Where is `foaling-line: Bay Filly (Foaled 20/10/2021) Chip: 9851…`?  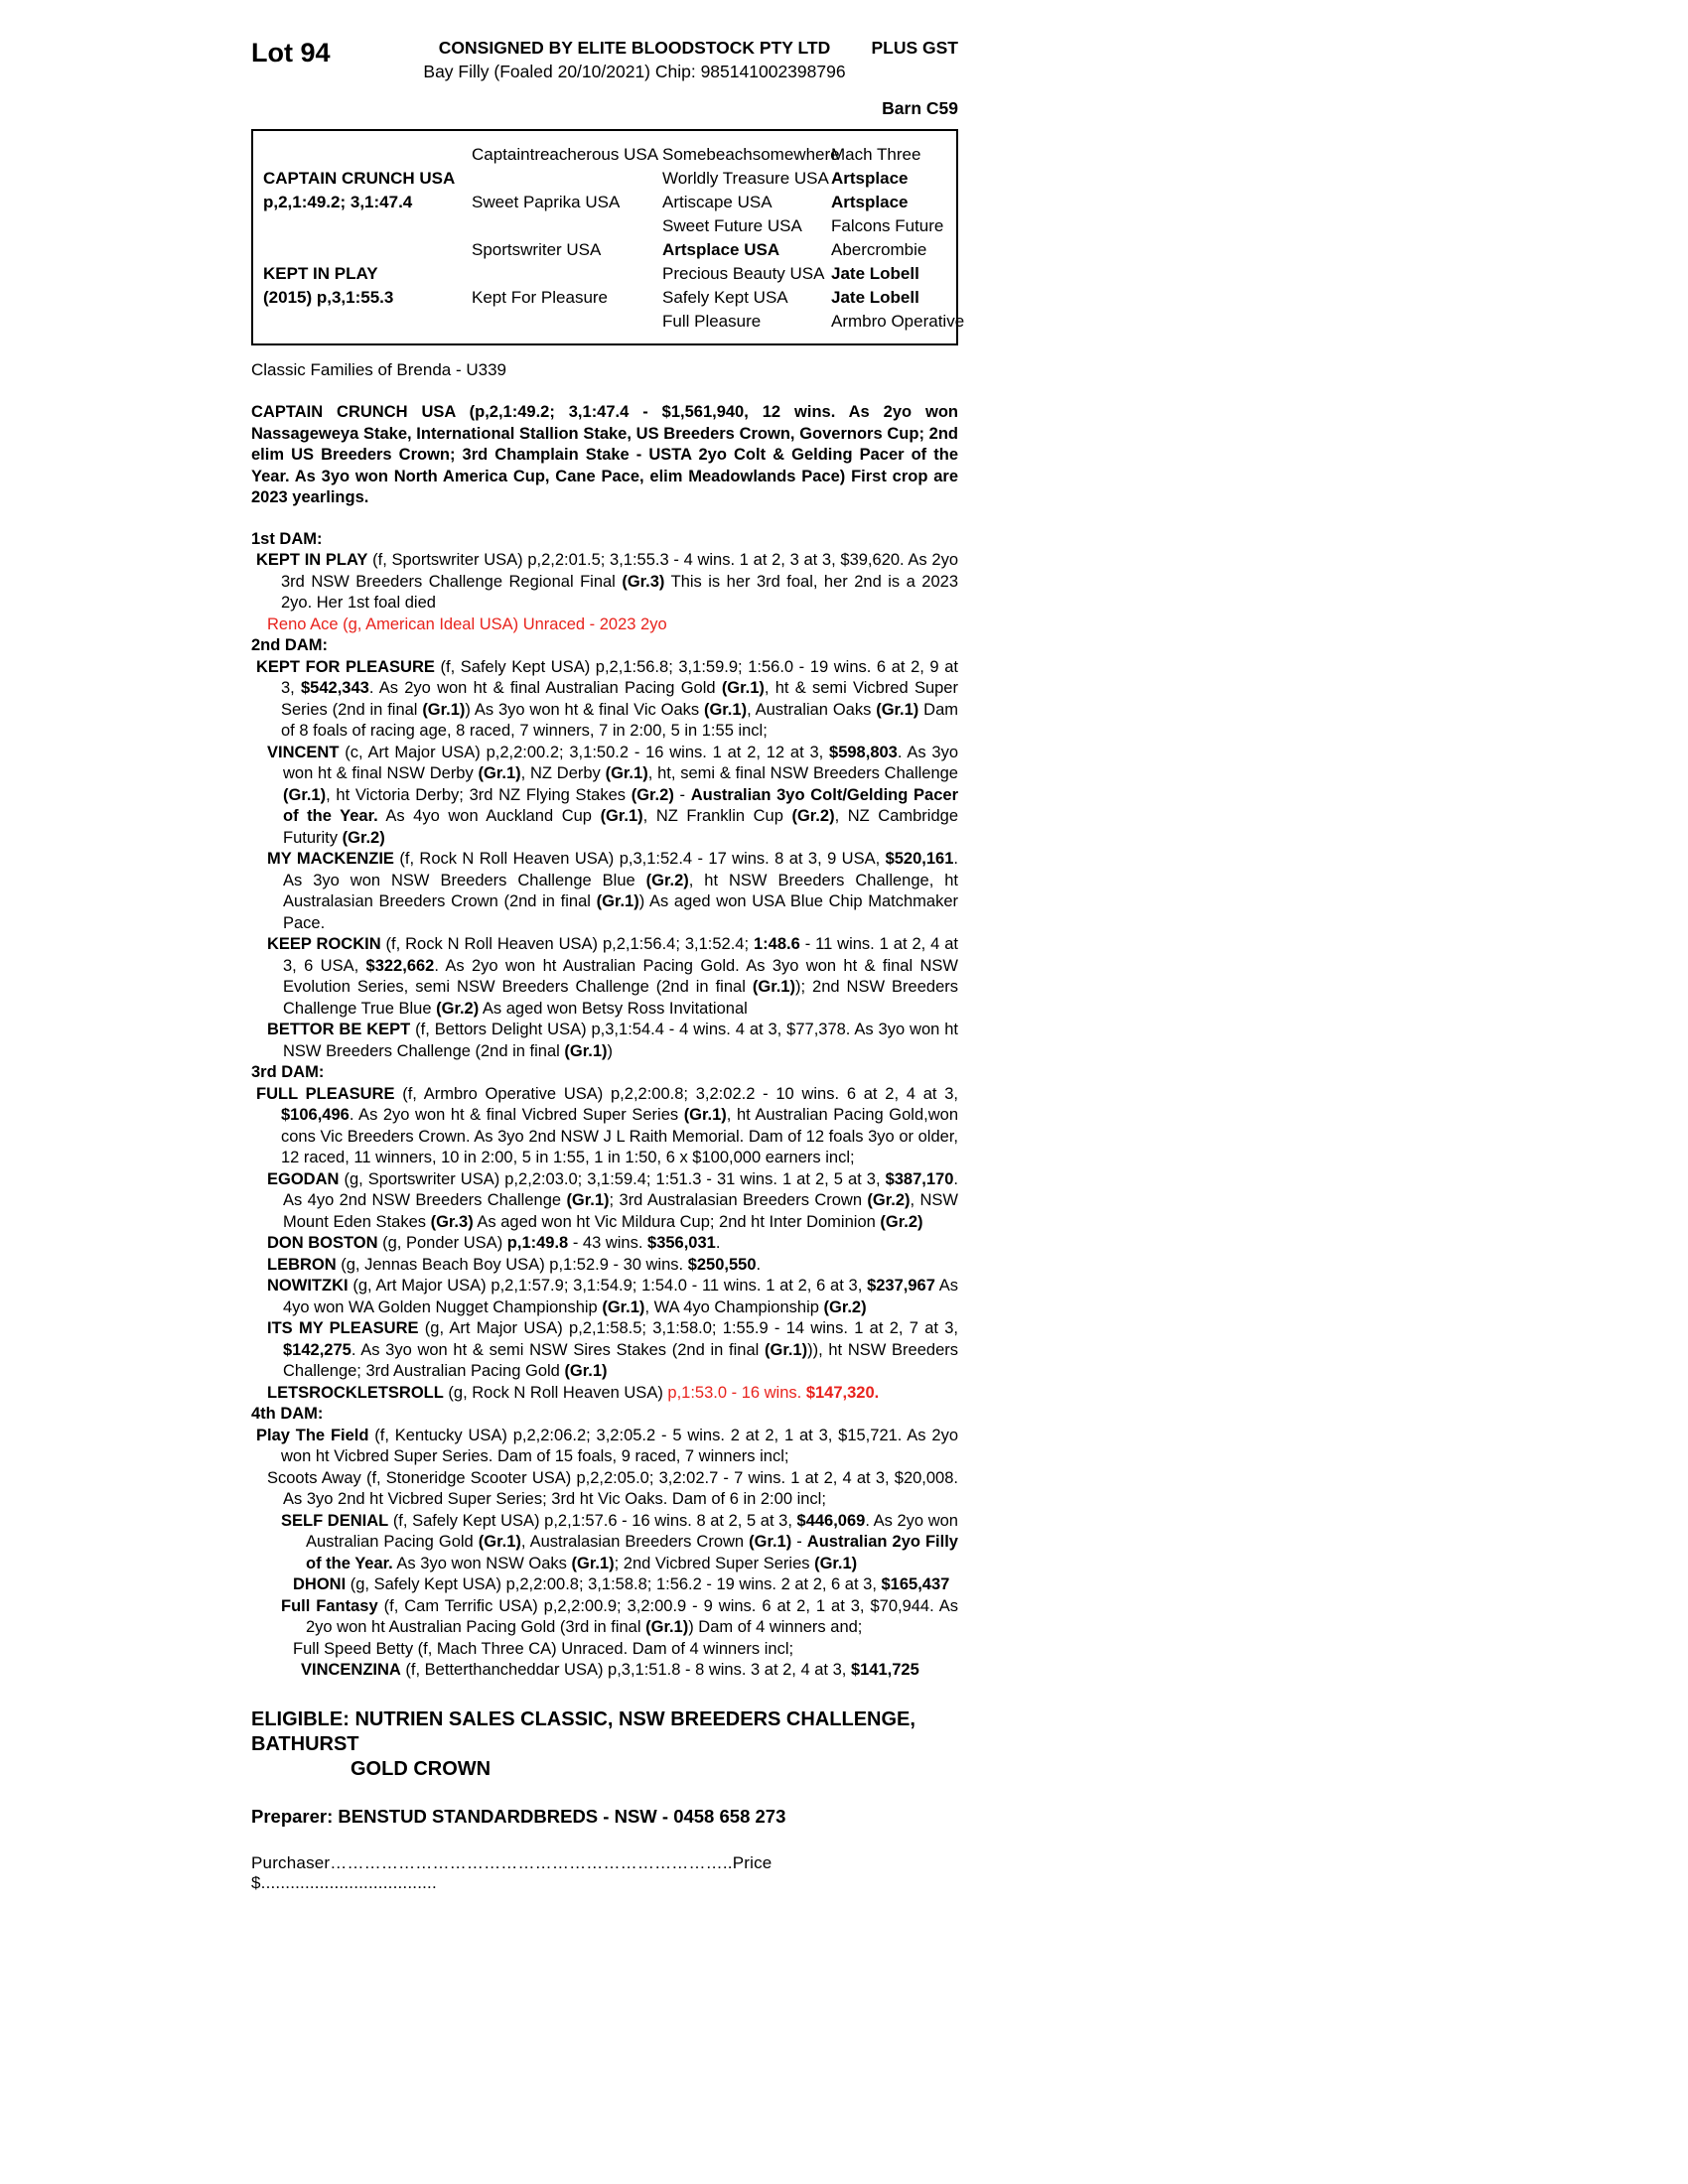 foaling-line: Bay Filly (Foaled 20/10/2021) Chip: 9851… is located at coordinates (634, 71).